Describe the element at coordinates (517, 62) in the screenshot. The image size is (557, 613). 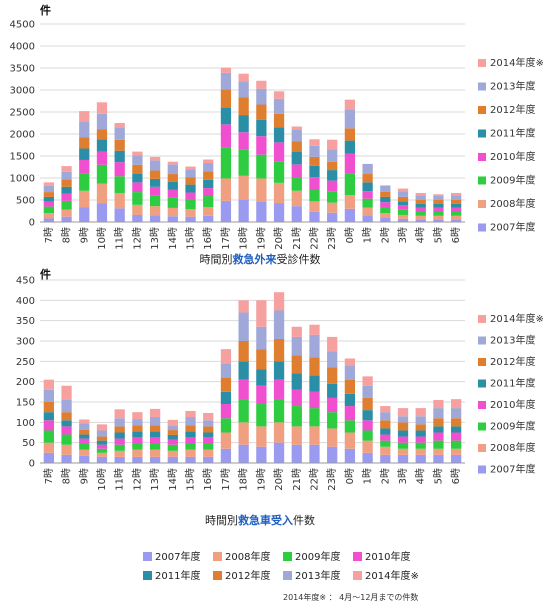
I see `legend-label: 2014年度※` at that location.